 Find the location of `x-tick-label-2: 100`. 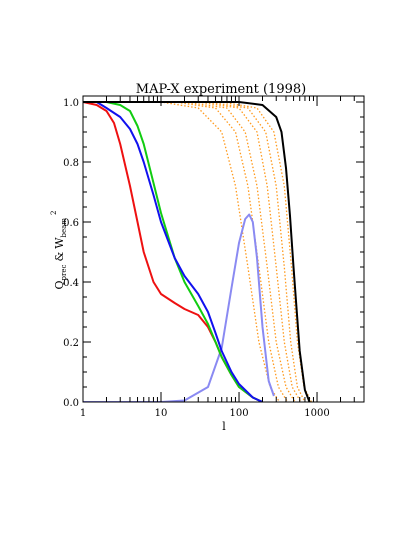

x-tick-label-2: 100 is located at coordinates (238, 413).